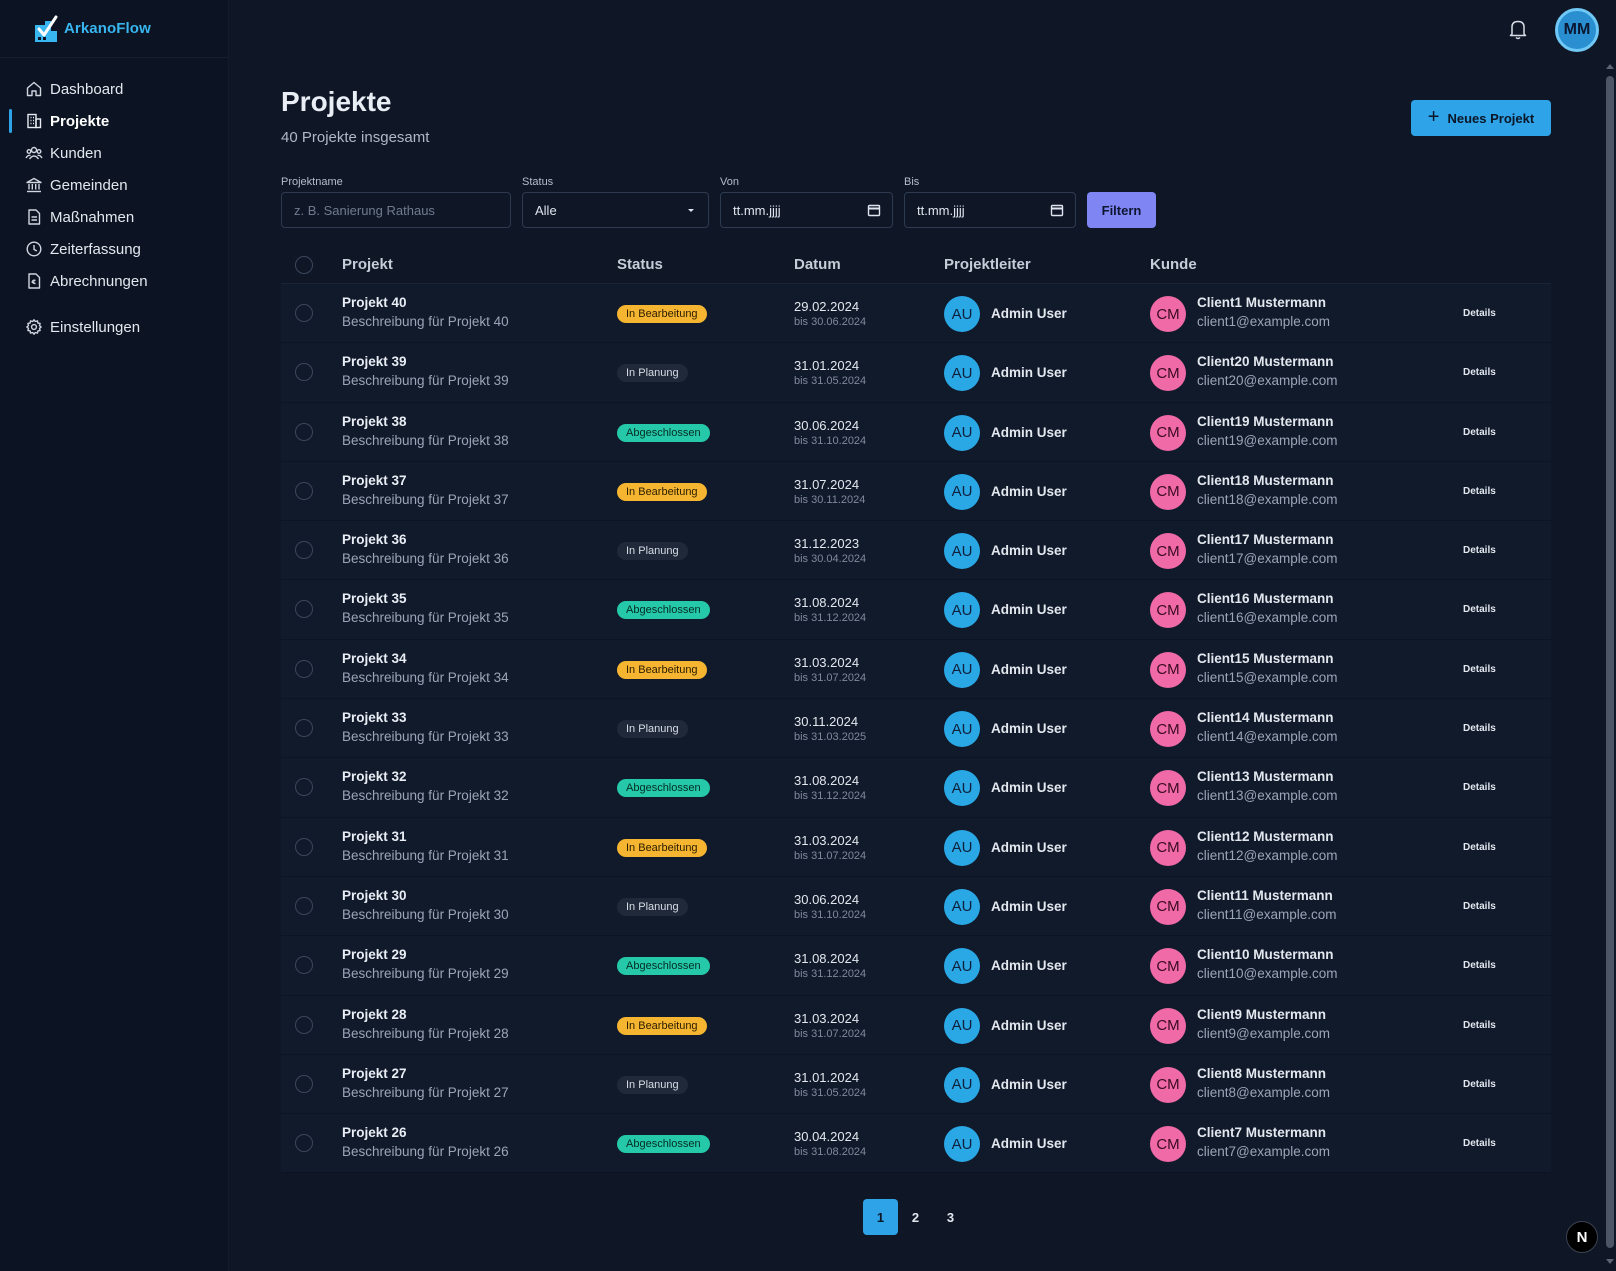  What do you see at coordinates (374, 777) in the screenshot?
I see `project-name: Projekt 32` at bounding box center [374, 777].